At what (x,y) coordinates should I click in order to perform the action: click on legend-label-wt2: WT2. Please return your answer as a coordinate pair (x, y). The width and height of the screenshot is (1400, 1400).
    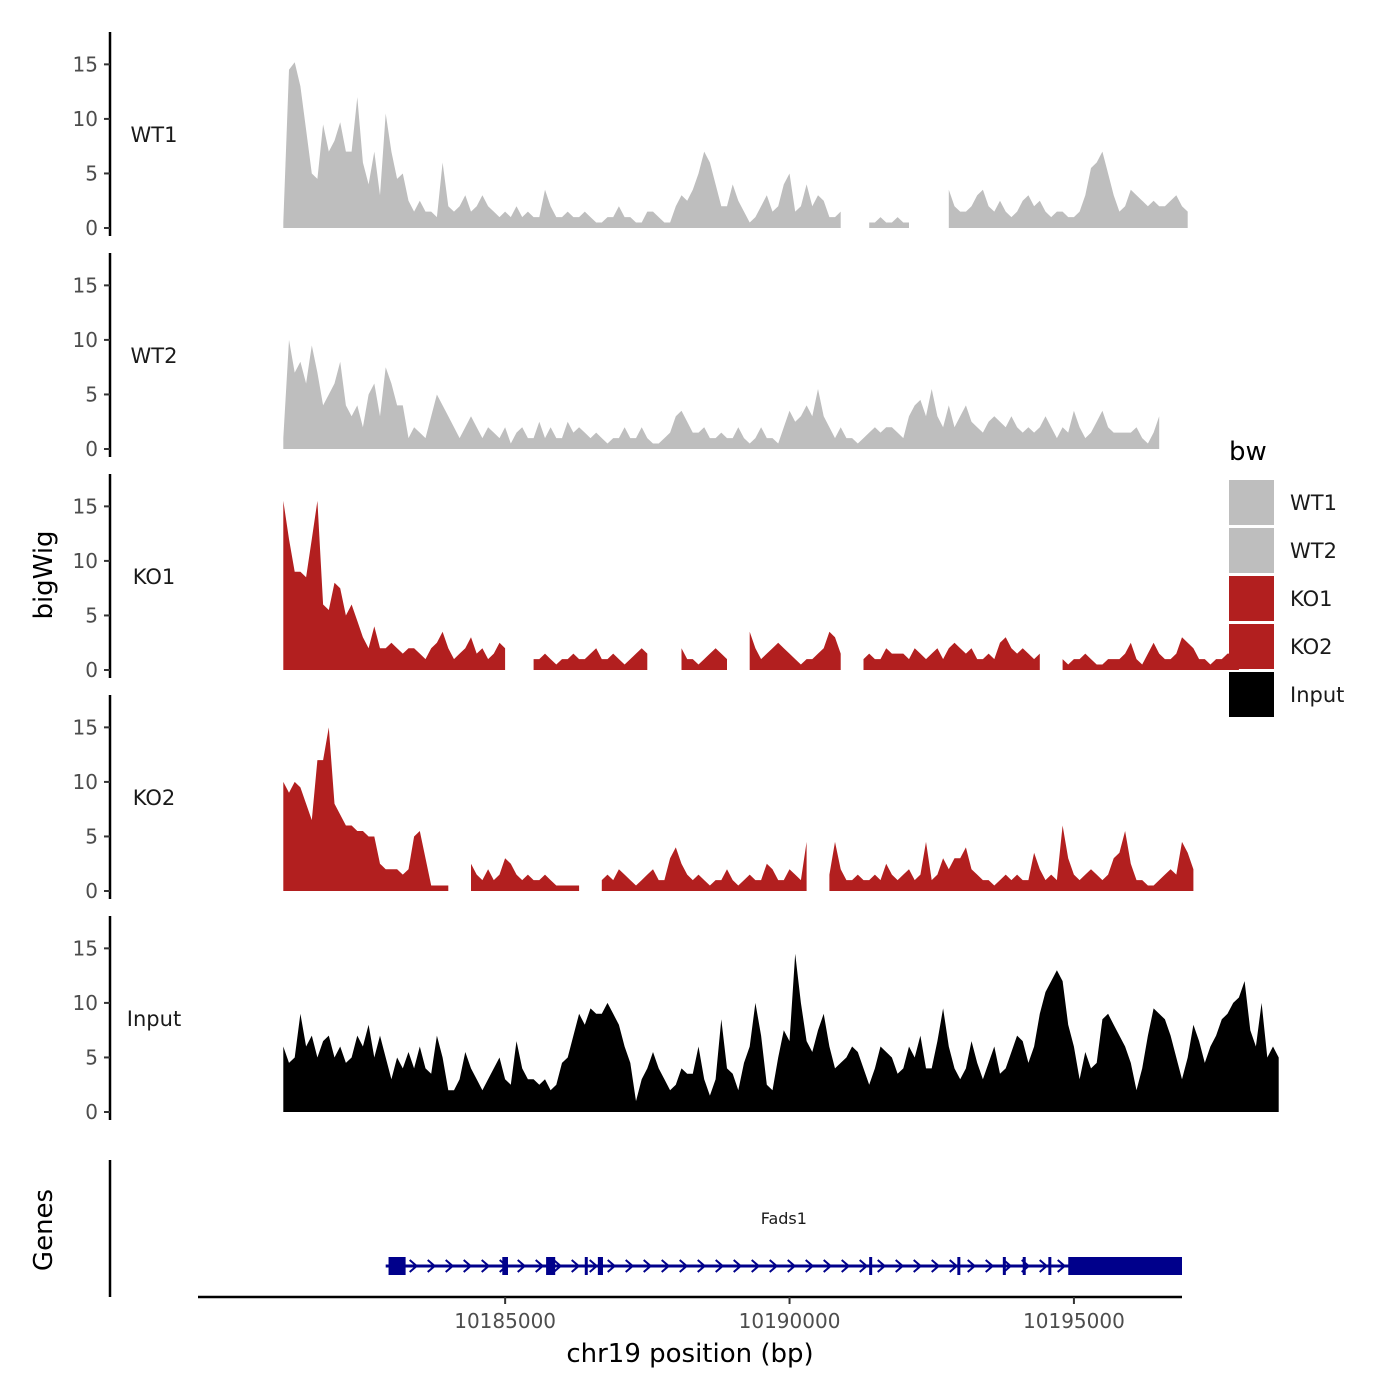
    Looking at the image, I should click on (1313, 551).